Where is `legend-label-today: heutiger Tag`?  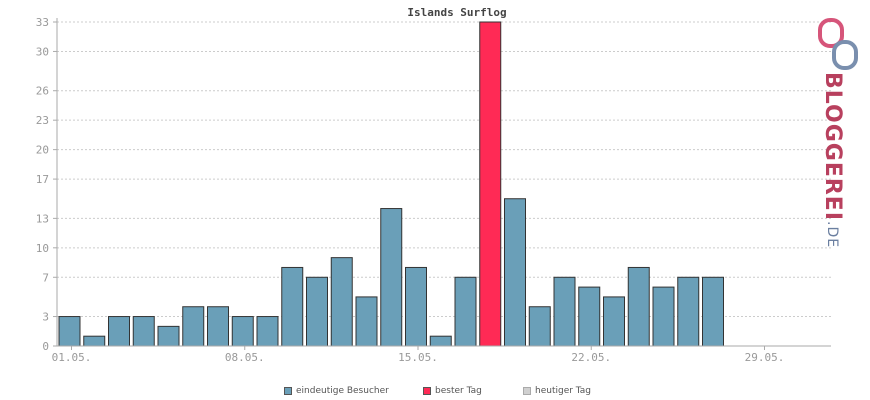
legend-label-today: heutiger Tag is located at coordinates (563, 391).